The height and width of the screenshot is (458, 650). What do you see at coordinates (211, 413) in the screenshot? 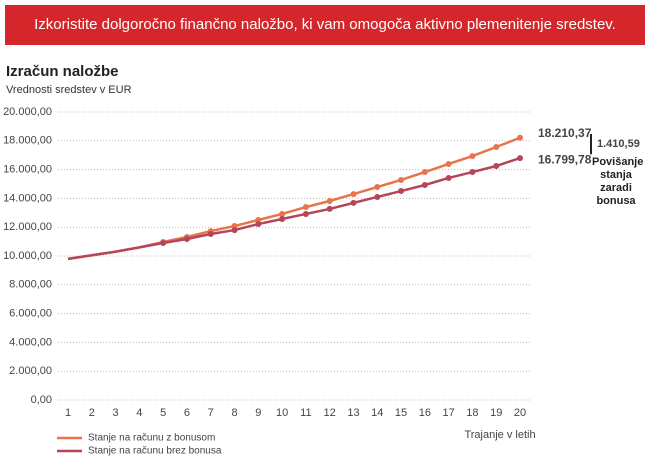
I see `x-tick-label: 7` at bounding box center [211, 413].